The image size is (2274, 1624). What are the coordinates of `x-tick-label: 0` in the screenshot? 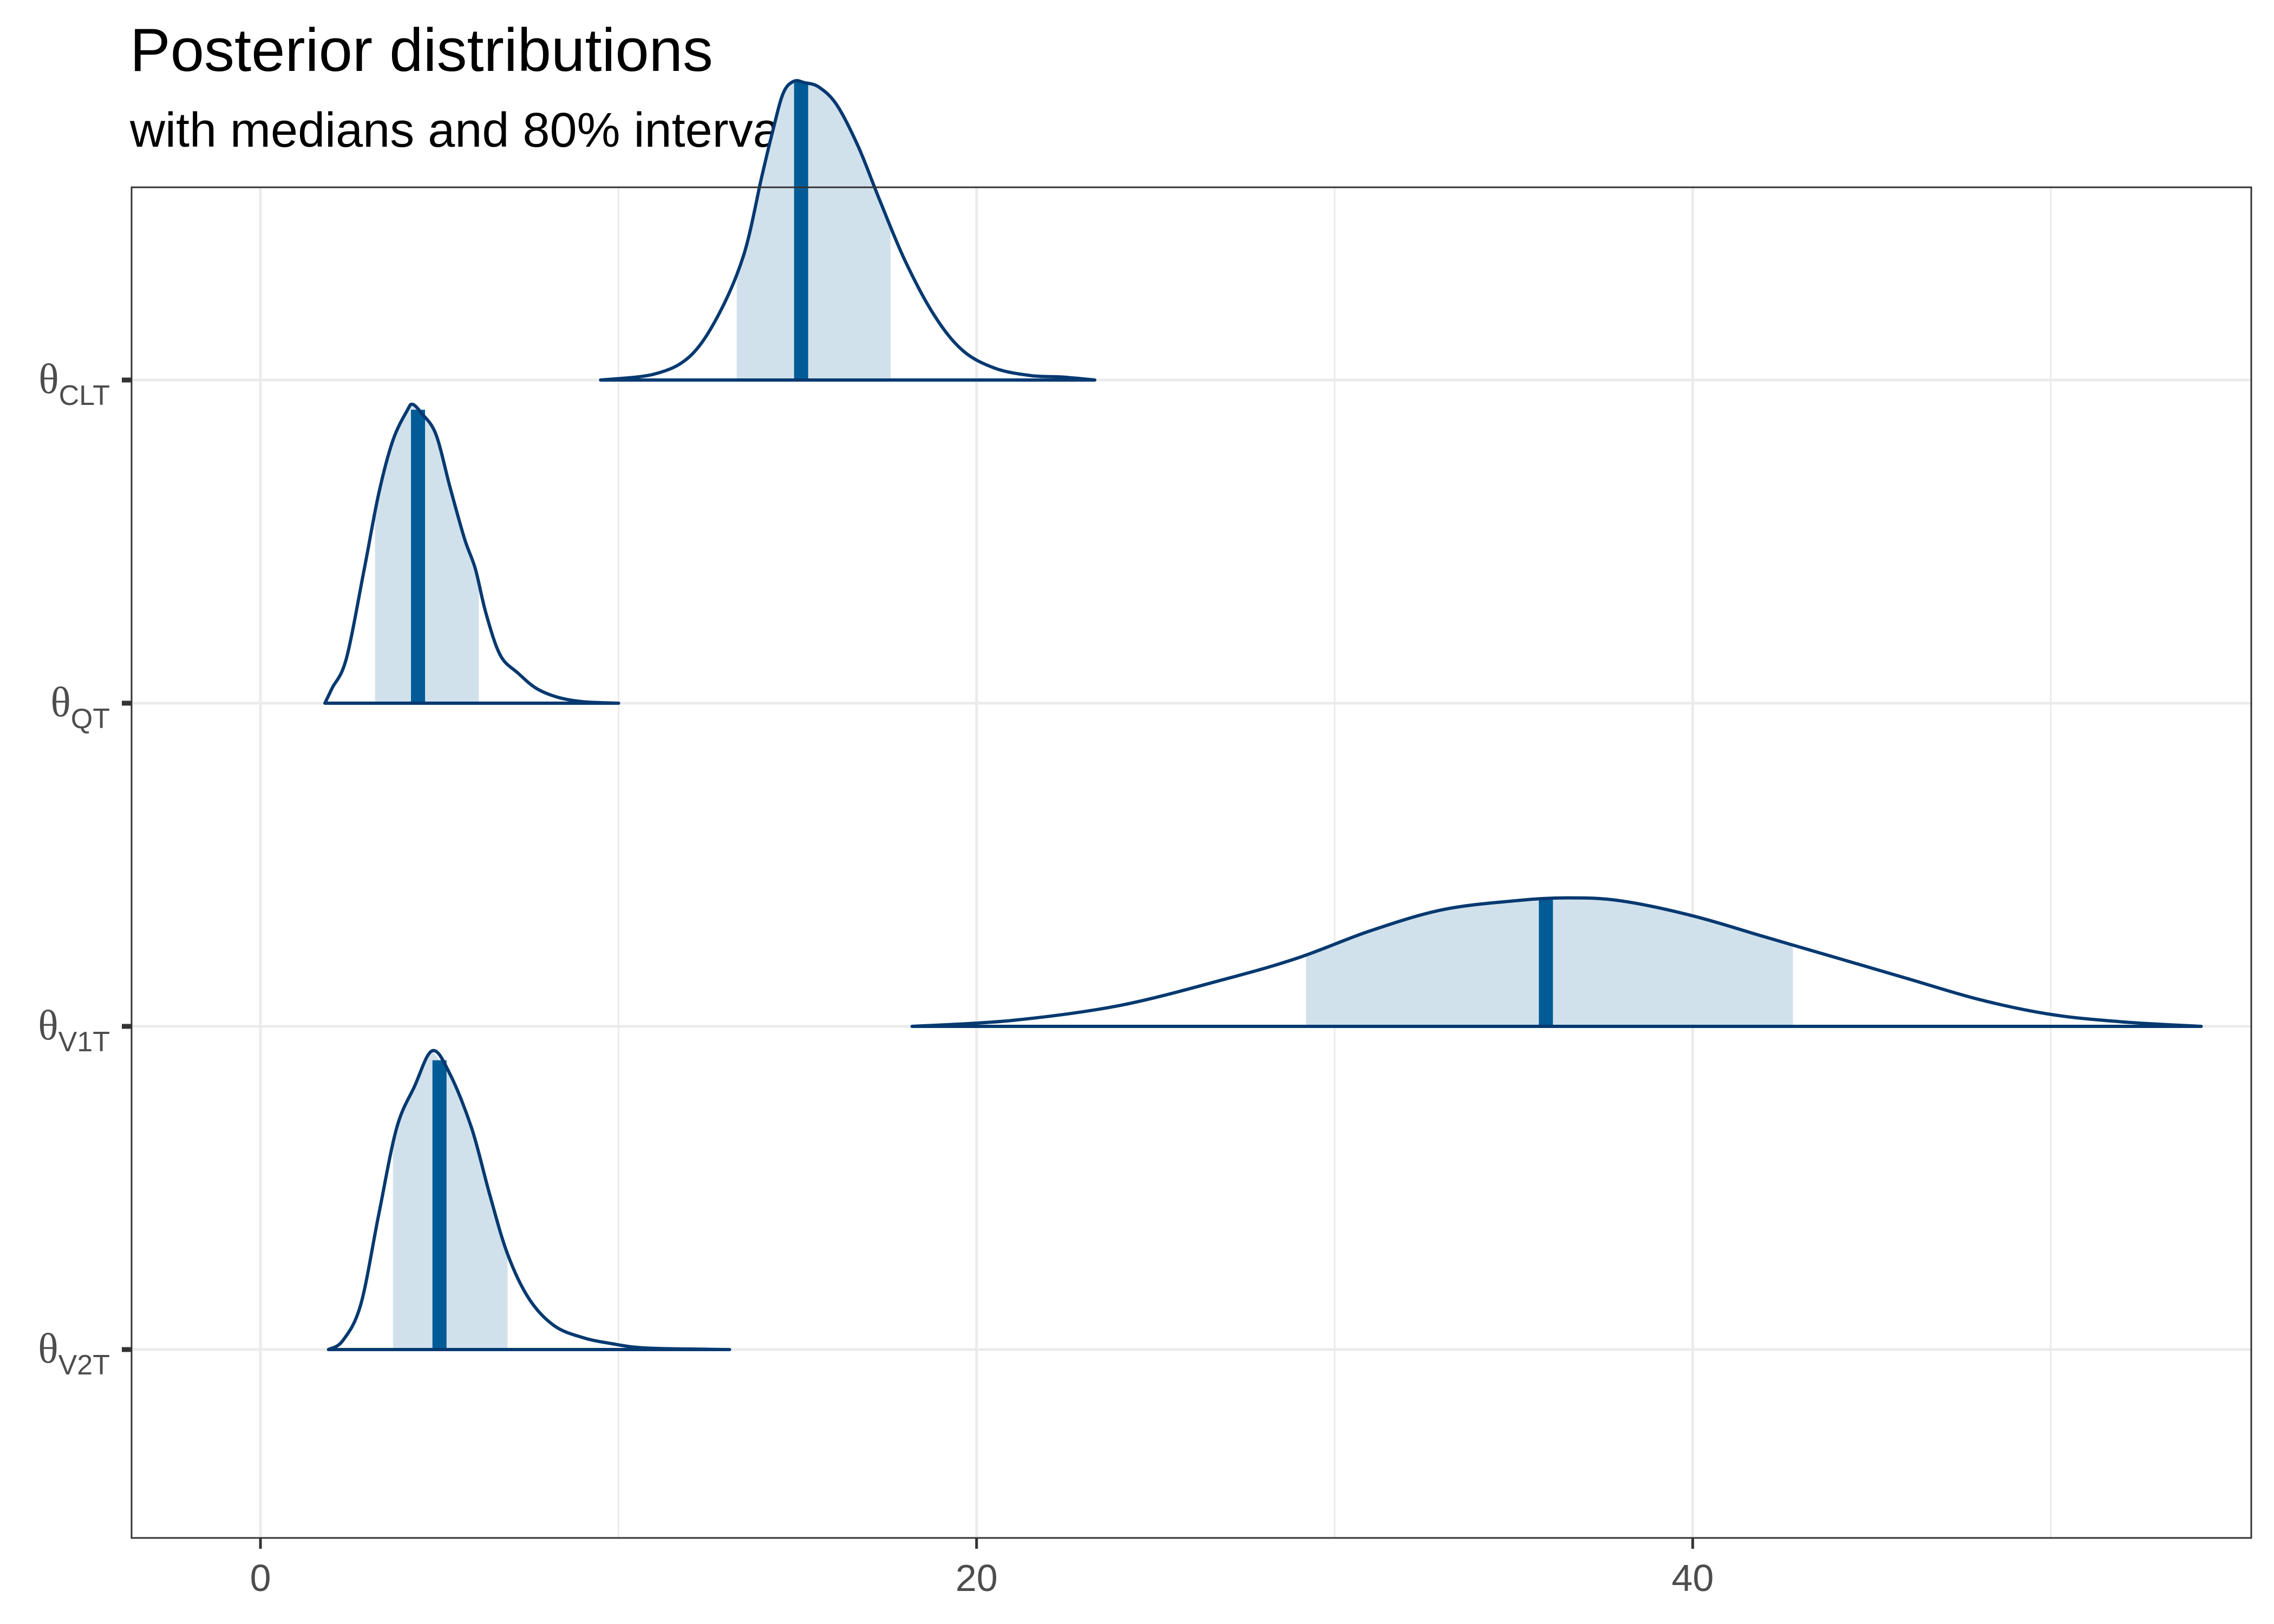 It's located at (261, 1578).